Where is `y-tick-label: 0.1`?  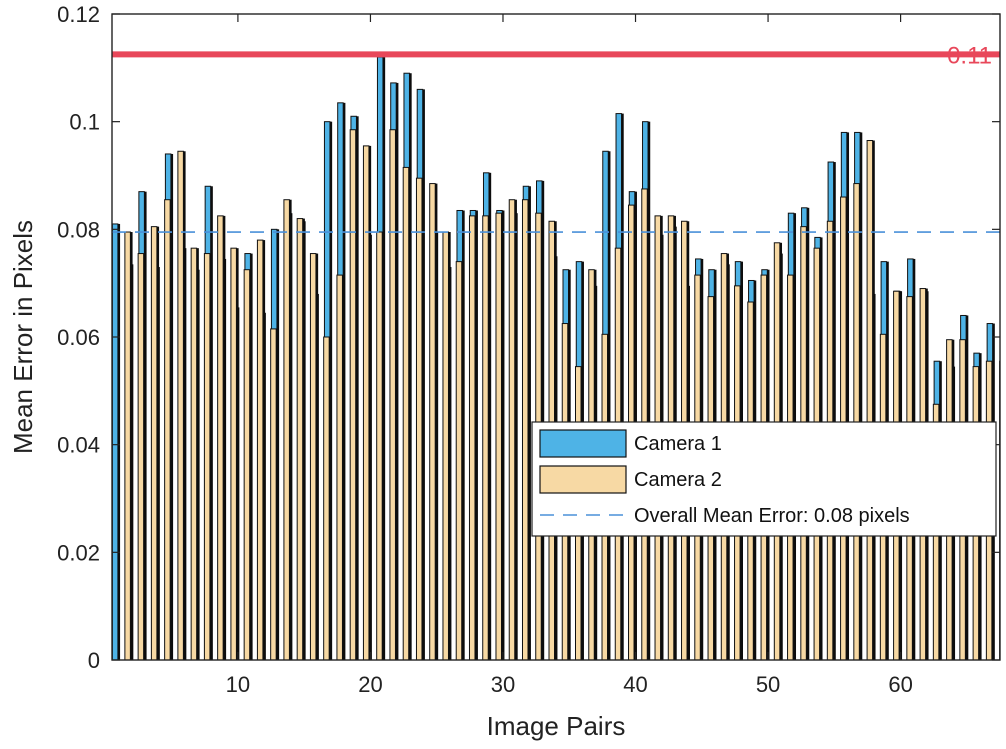 y-tick-label: 0.1 is located at coordinates (84, 122).